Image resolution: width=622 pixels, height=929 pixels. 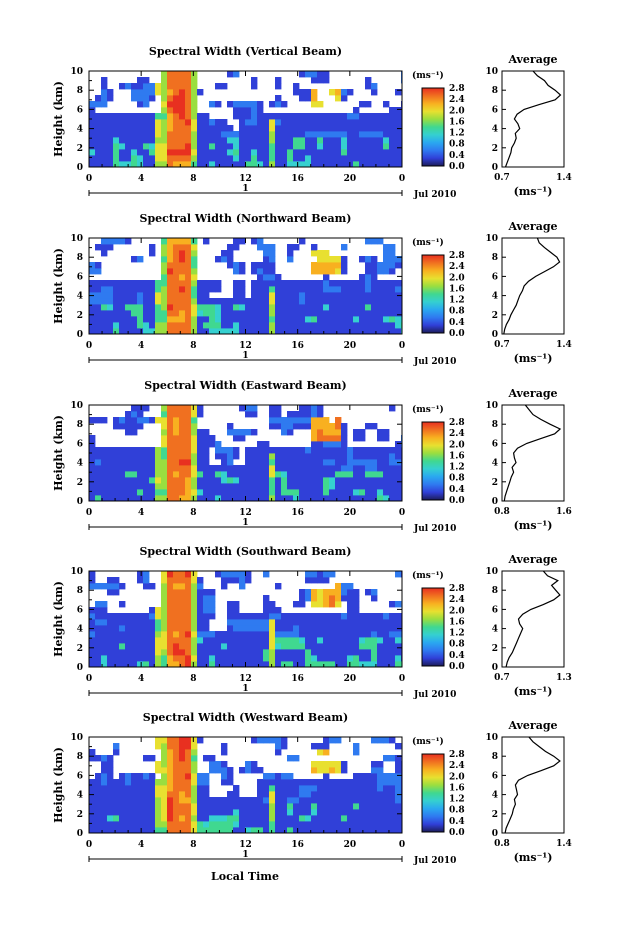 I want to click on x-axis-label: Local Time, so click(x=245, y=876).